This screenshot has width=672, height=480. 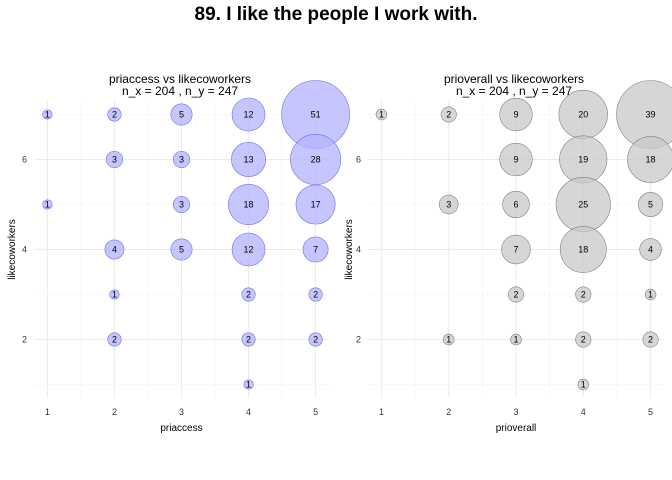 I want to click on p2-bubble-label: 19, so click(x=583, y=160).